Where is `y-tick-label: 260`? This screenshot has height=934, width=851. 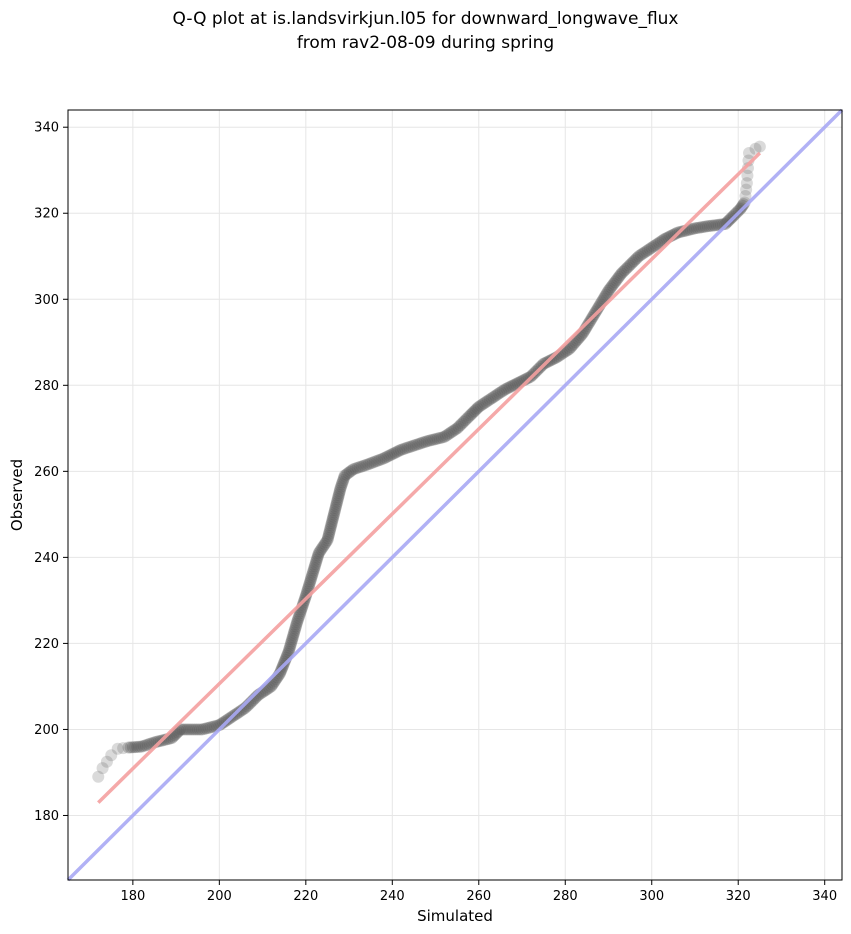 y-tick-label: 260 is located at coordinates (46, 472).